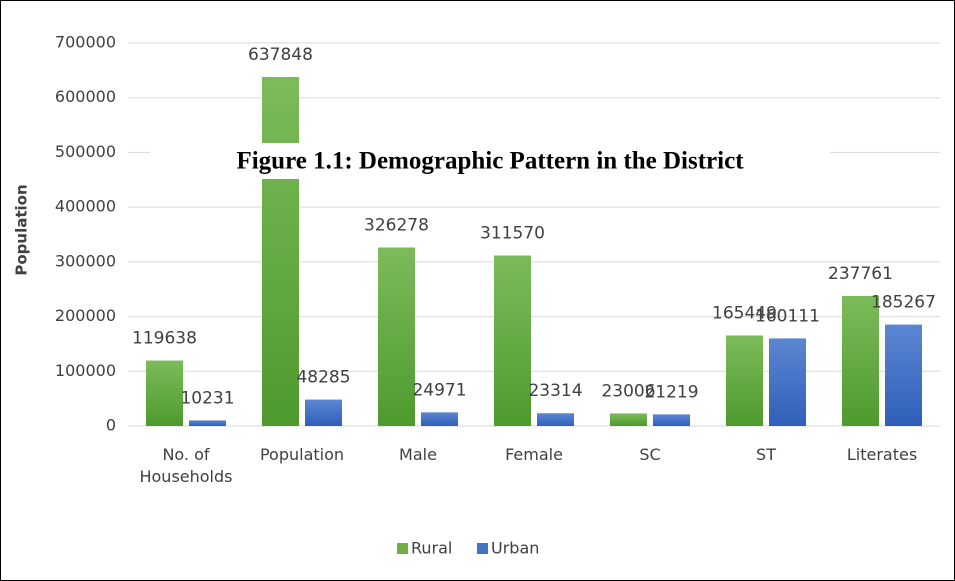 Image resolution: width=955 pixels, height=581 pixels. I want to click on data-label: 119638, so click(164, 339).